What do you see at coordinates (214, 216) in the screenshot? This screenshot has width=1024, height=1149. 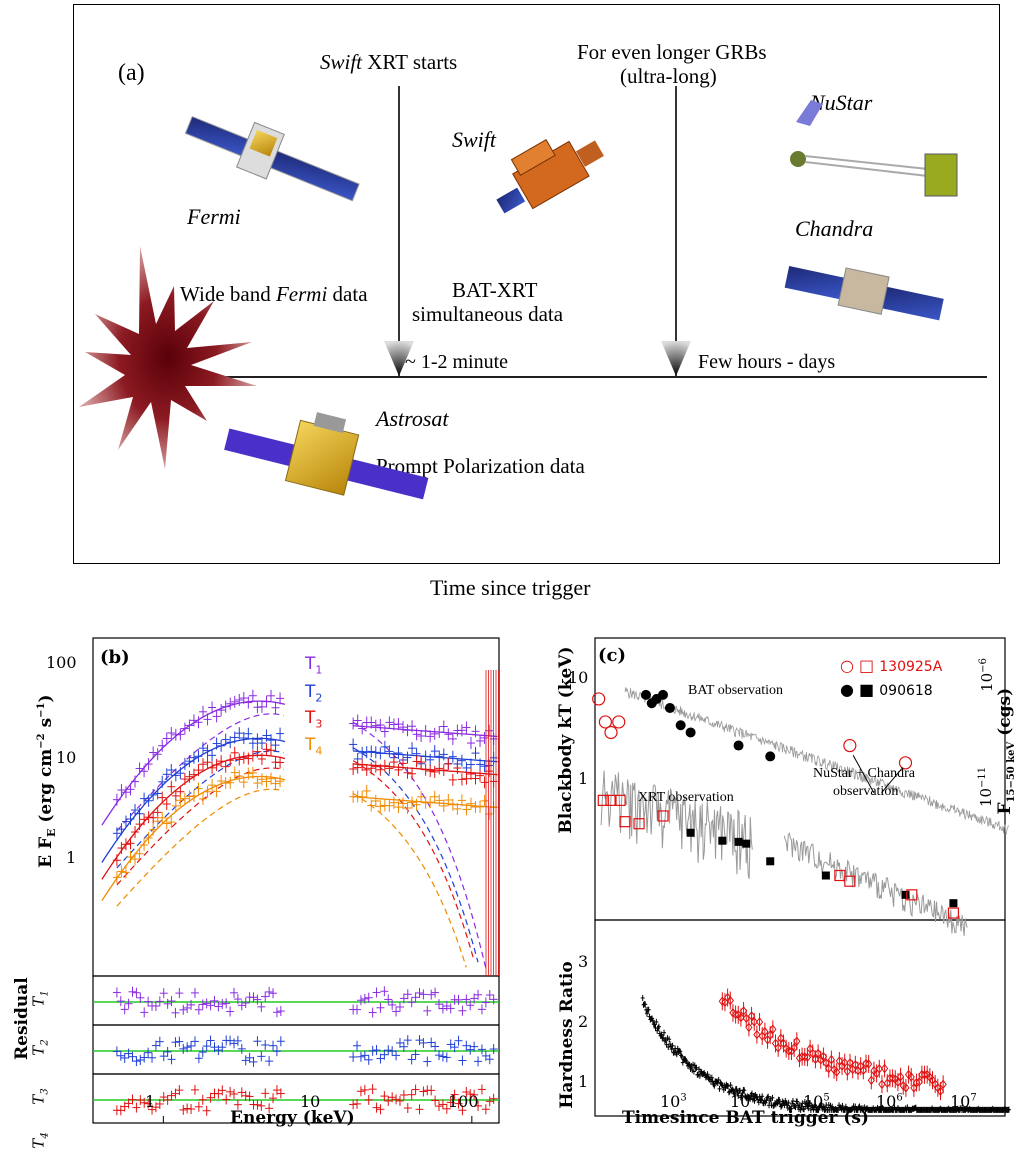 I see `fermi-label: Fermi` at bounding box center [214, 216].